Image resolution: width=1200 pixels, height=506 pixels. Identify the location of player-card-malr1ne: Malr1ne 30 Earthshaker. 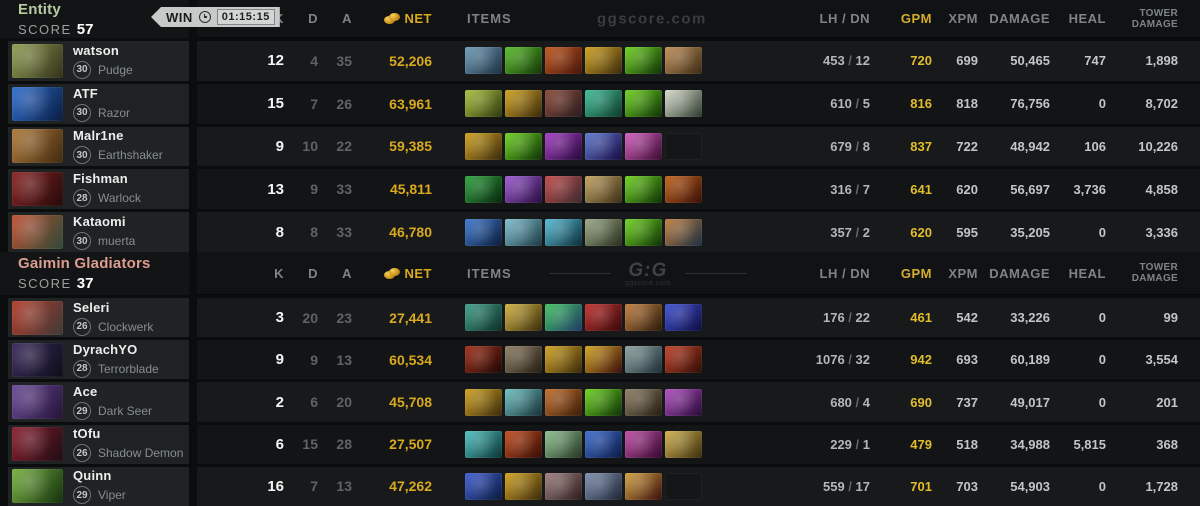
(98, 146).